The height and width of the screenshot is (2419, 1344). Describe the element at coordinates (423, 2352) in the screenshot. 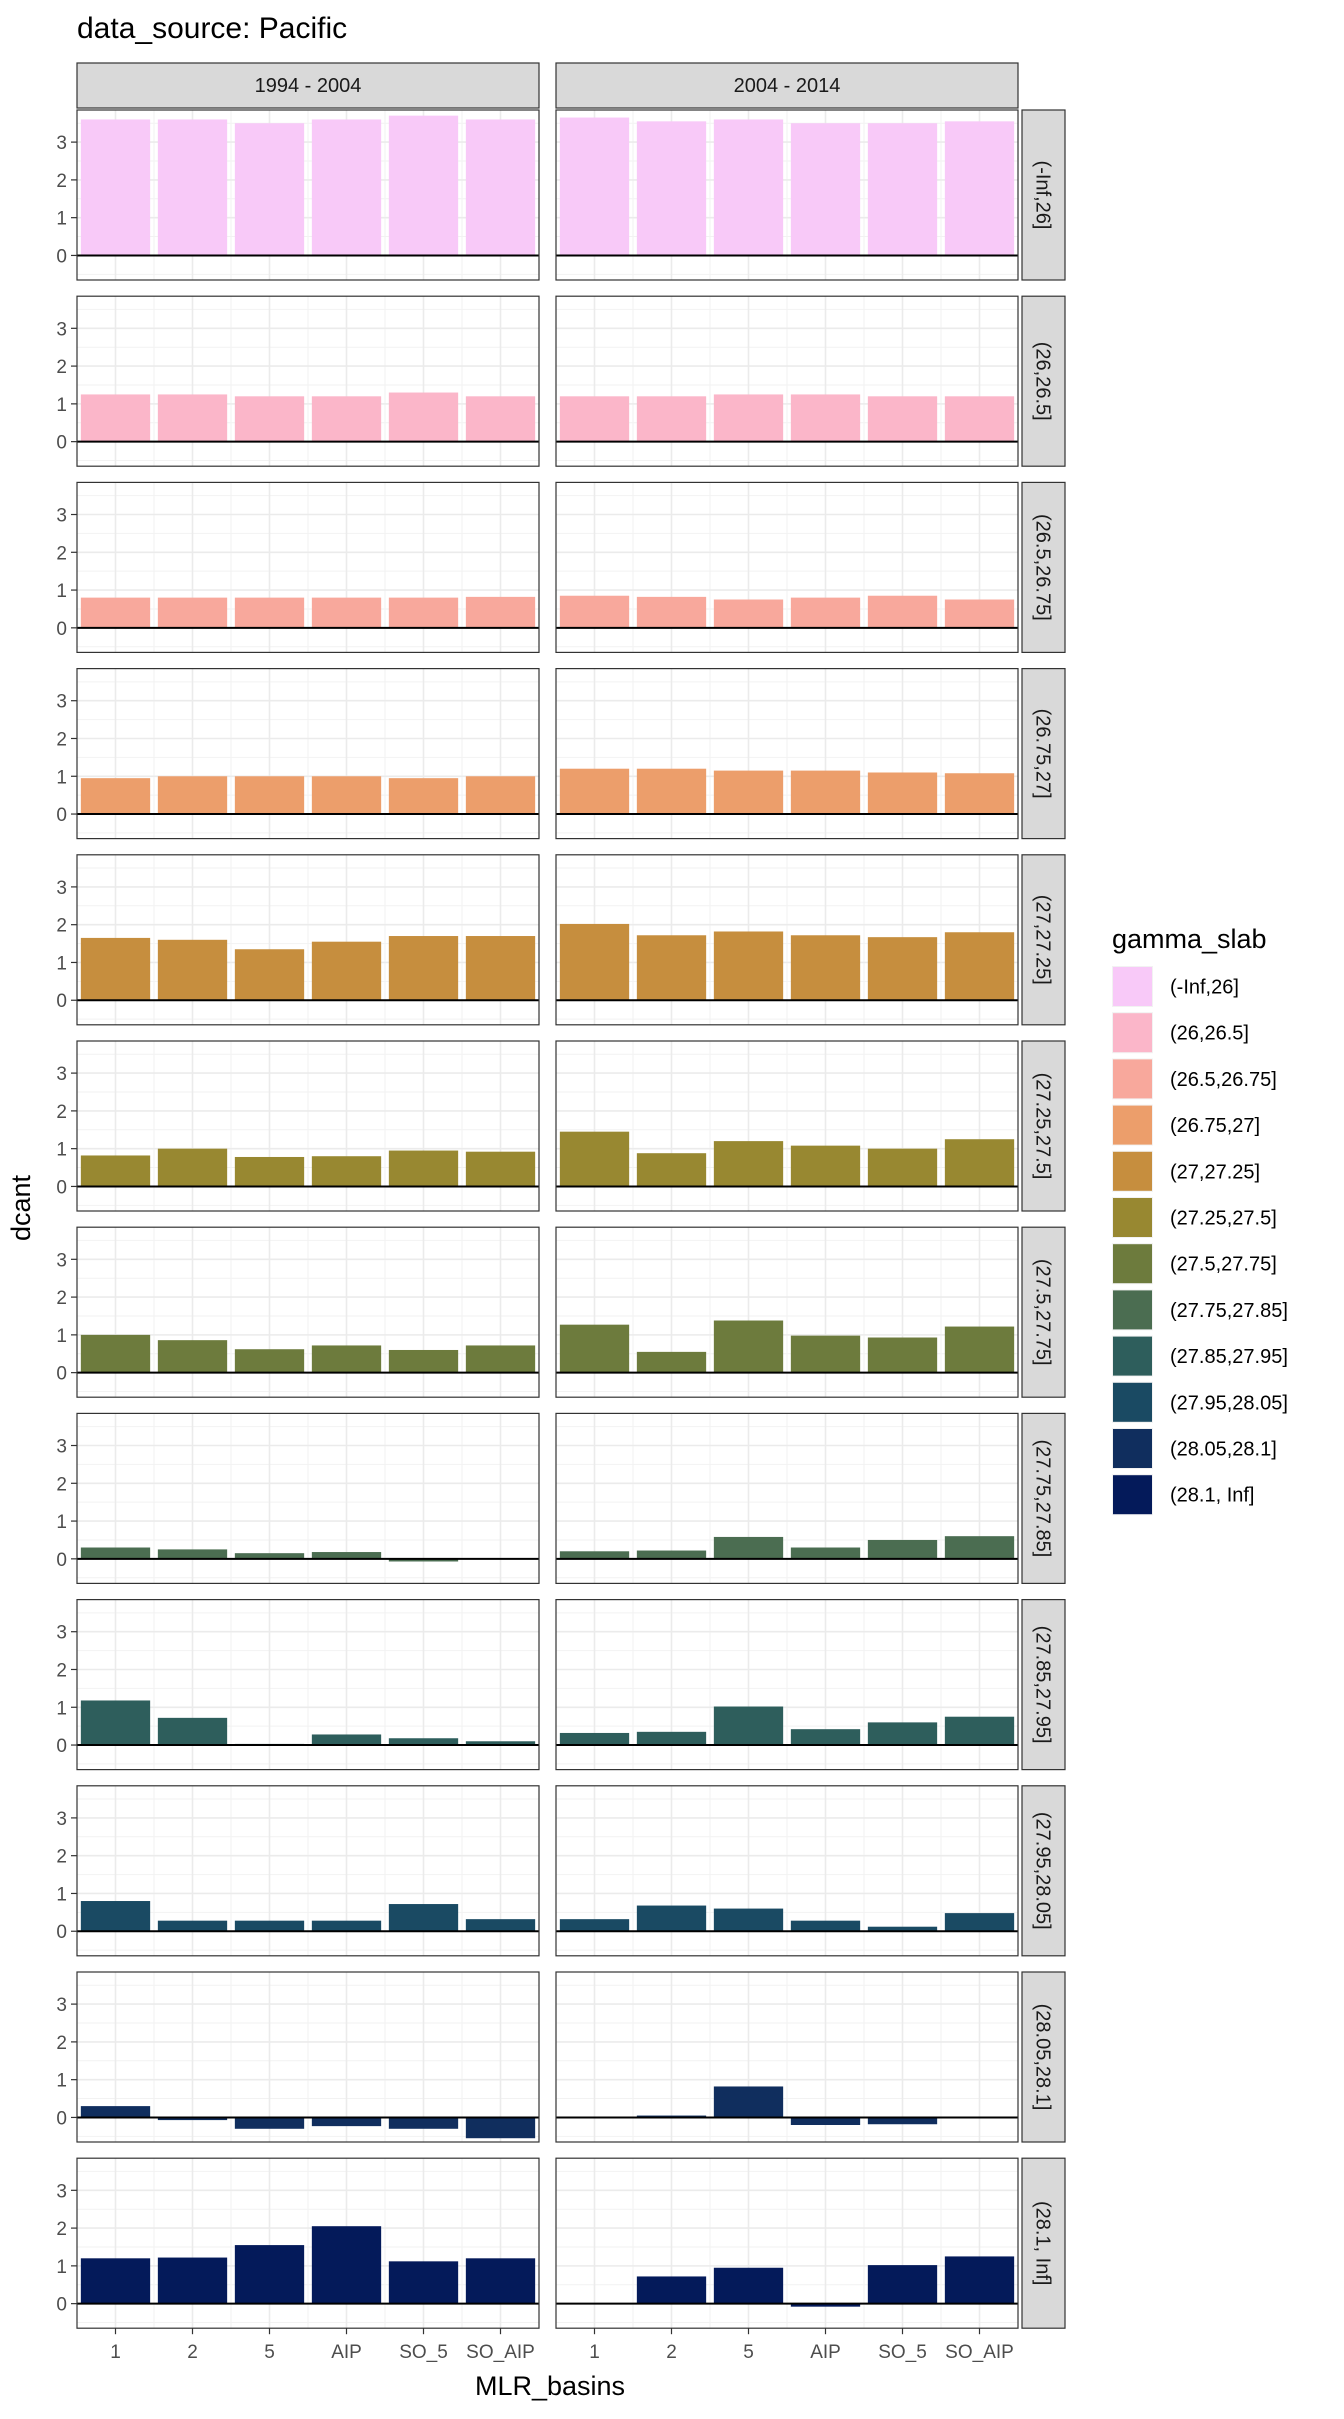

I see `x-tick-label: SO_5` at that location.